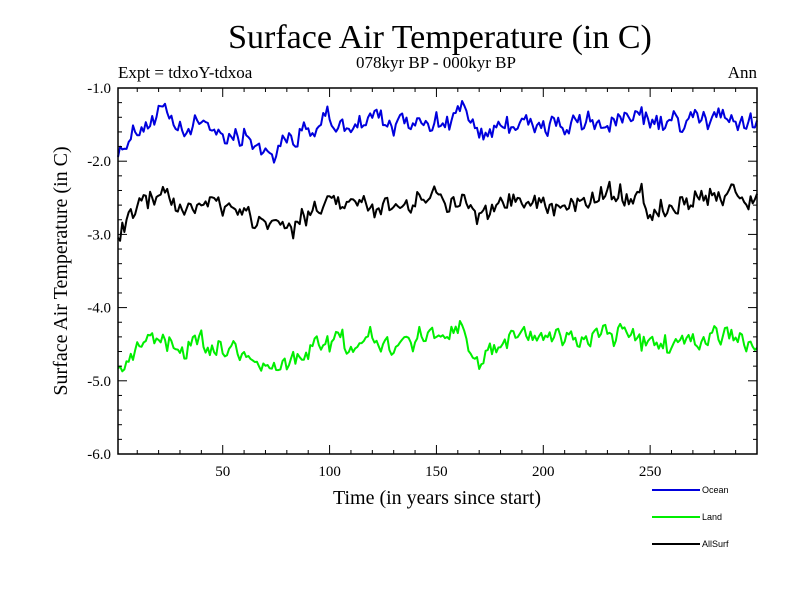  What do you see at coordinates (99, 235) in the screenshot?
I see `y-tick-label: -3.0` at bounding box center [99, 235].